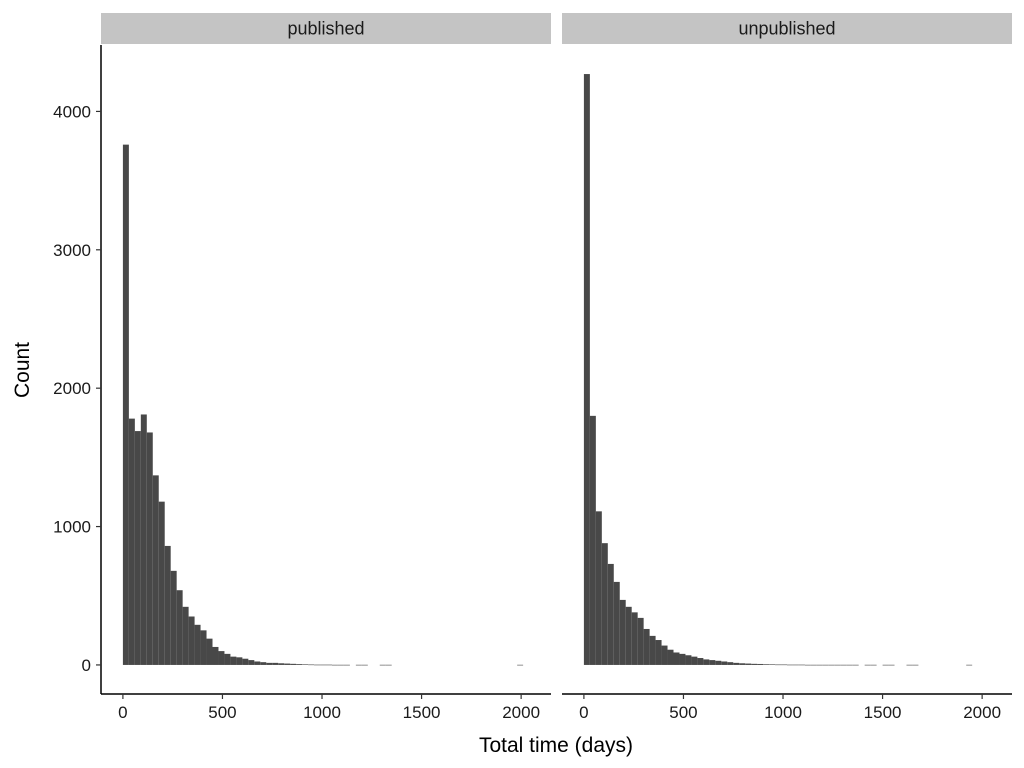  Describe the element at coordinates (326, 28) in the screenshot. I see `strip-background` at that location.